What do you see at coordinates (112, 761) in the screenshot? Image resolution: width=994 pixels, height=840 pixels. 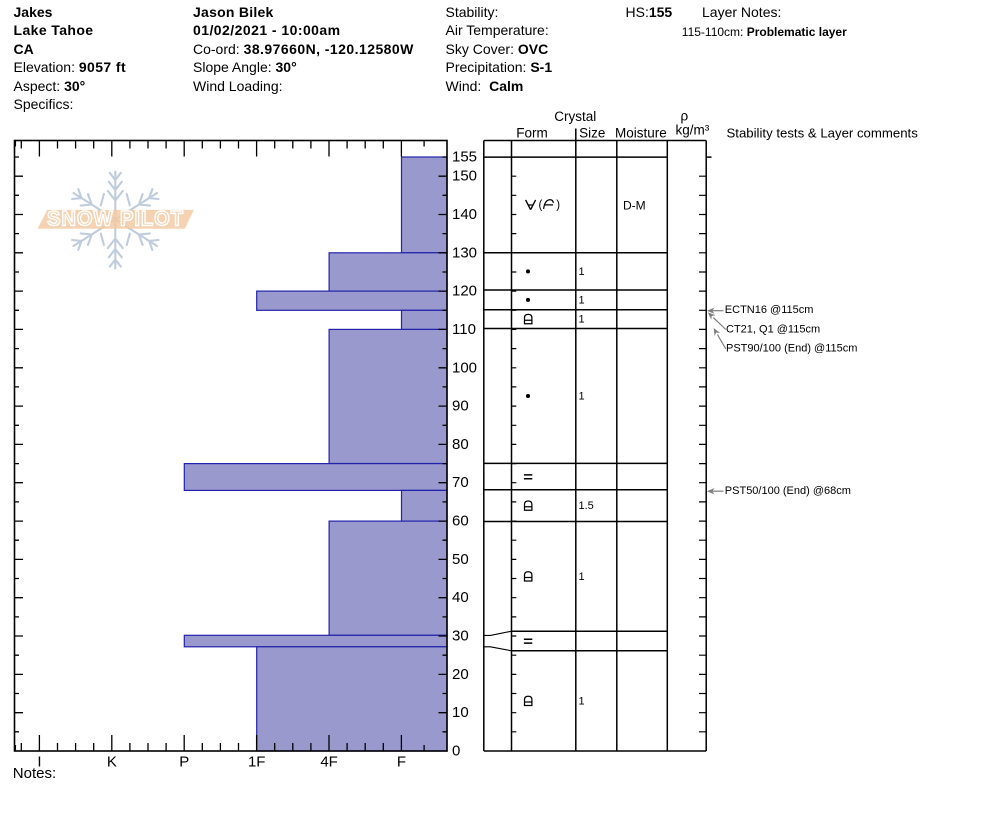 I see `svg-text: K` at bounding box center [112, 761].